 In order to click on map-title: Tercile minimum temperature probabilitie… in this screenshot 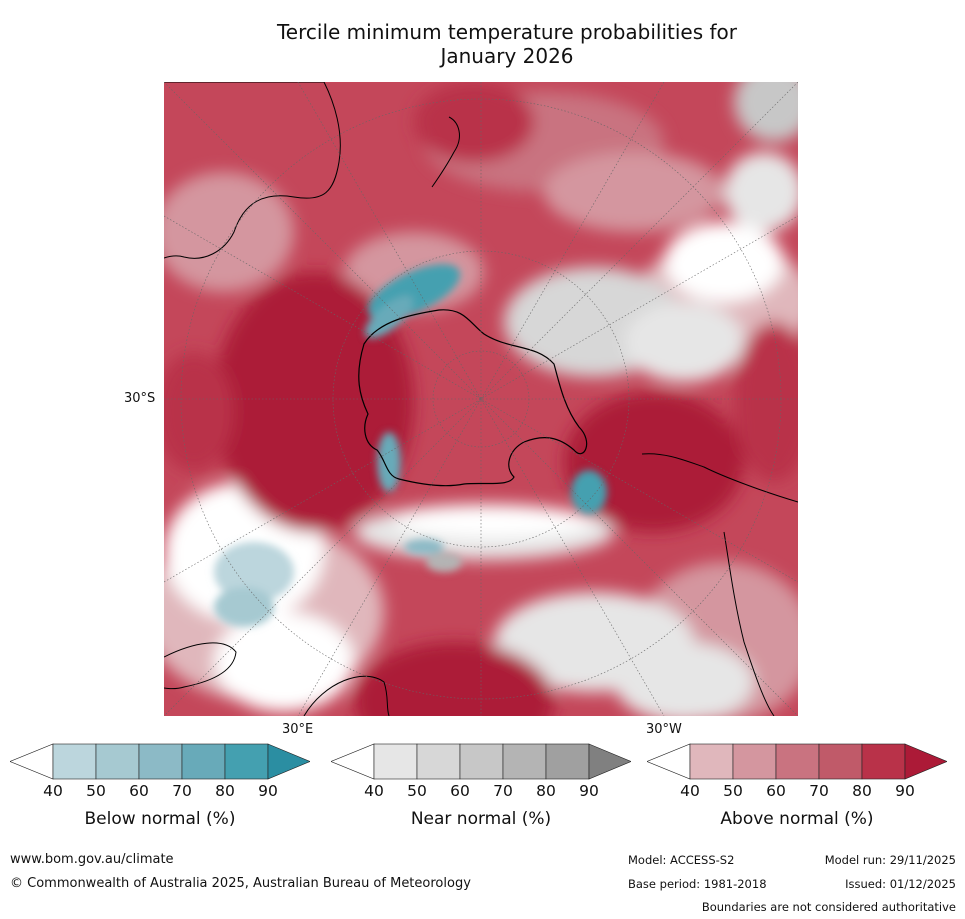, I will do `click(507, 44)`.